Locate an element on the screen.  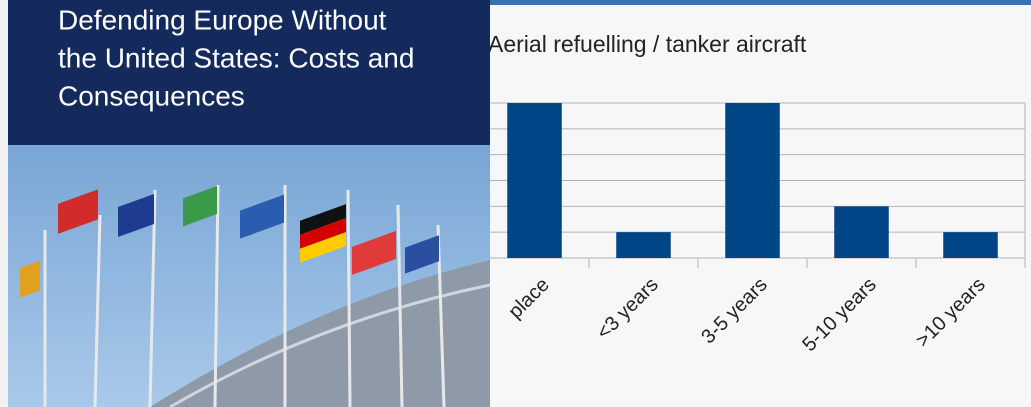
building-detail is located at coordinates (330, 345).